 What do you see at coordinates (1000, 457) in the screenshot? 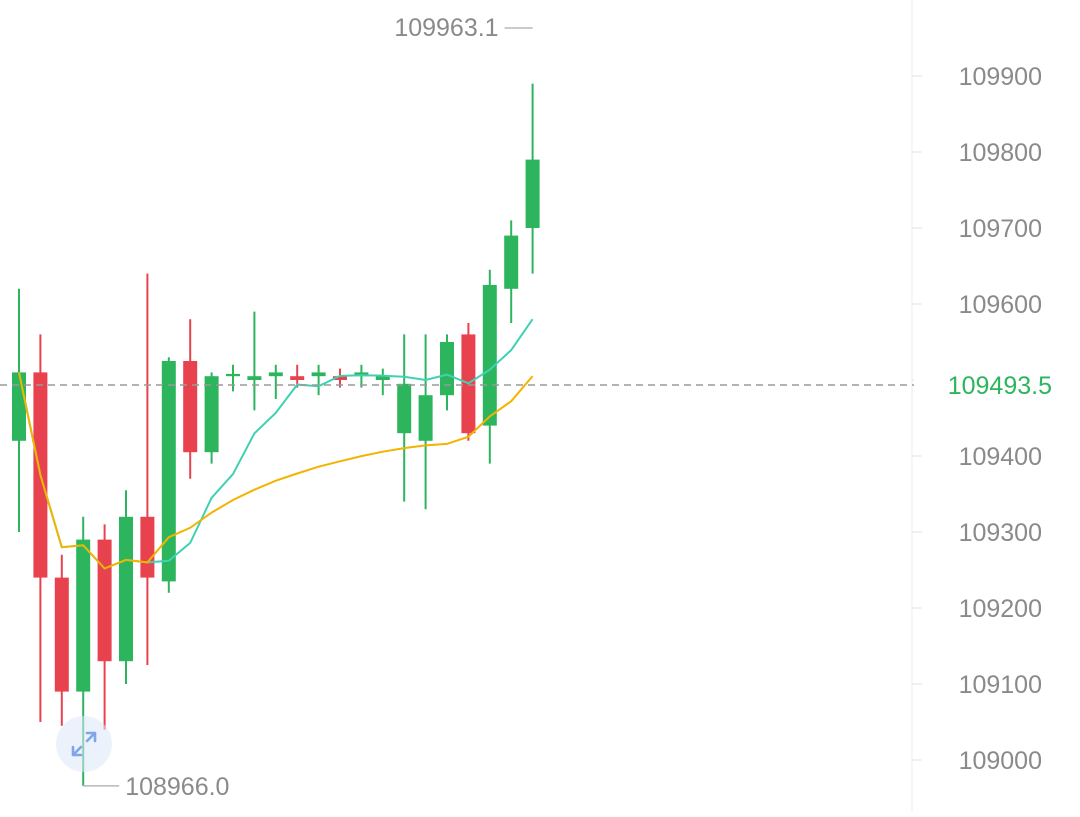
I see `y-tick-label: 109400` at bounding box center [1000, 457].